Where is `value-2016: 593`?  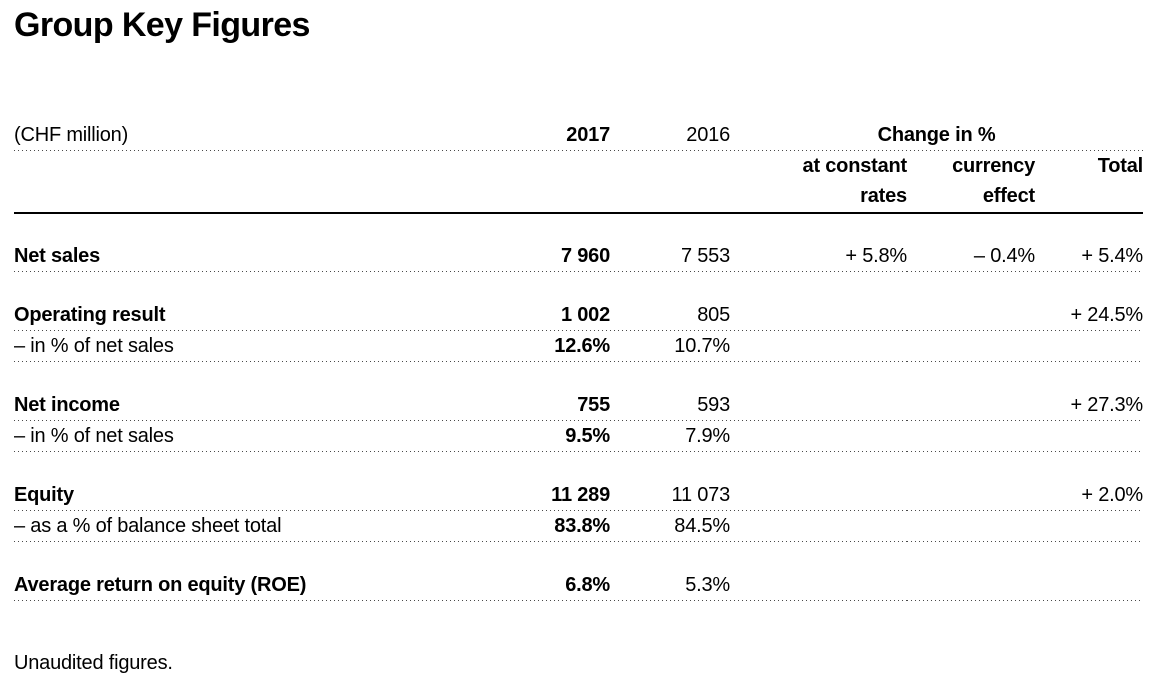 value-2016: 593 is located at coordinates (670, 406).